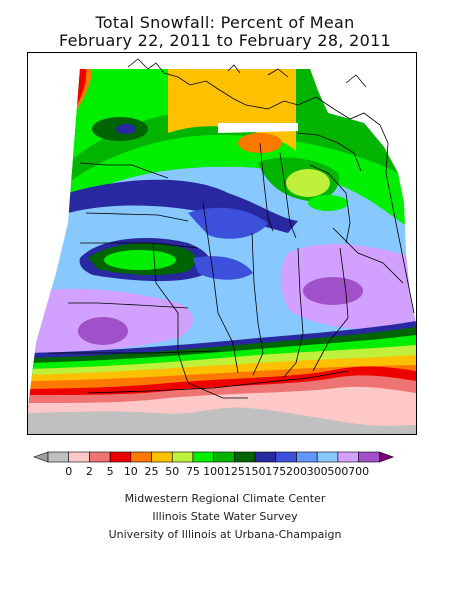 The image size is (450, 600). I want to click on contour-south-gray, so click(222, 420).